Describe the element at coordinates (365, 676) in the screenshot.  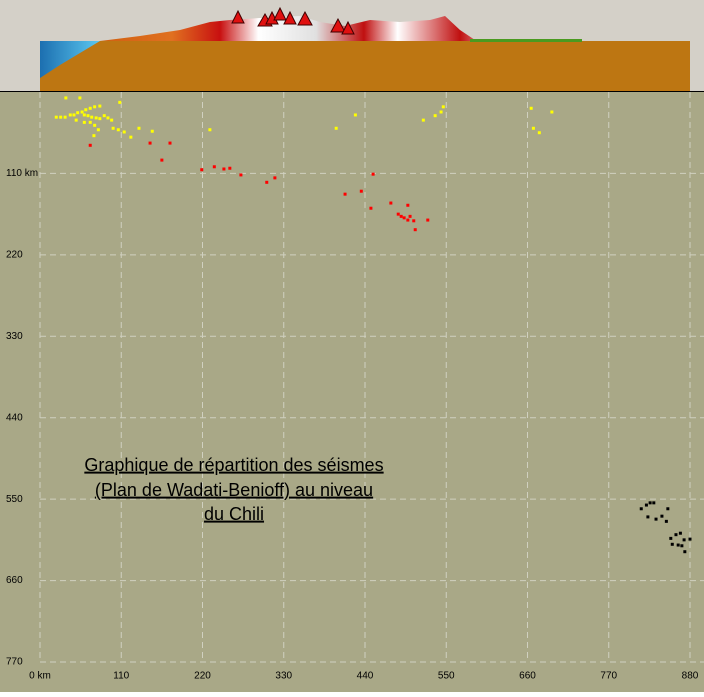
I see `x-tick-label: 440` at that location.